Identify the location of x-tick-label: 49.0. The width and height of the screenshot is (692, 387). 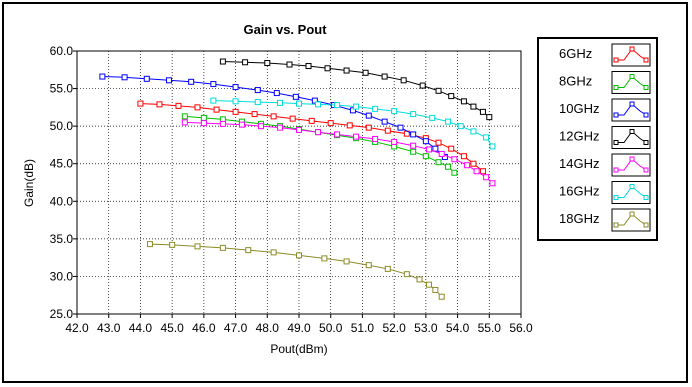
(299, 328).